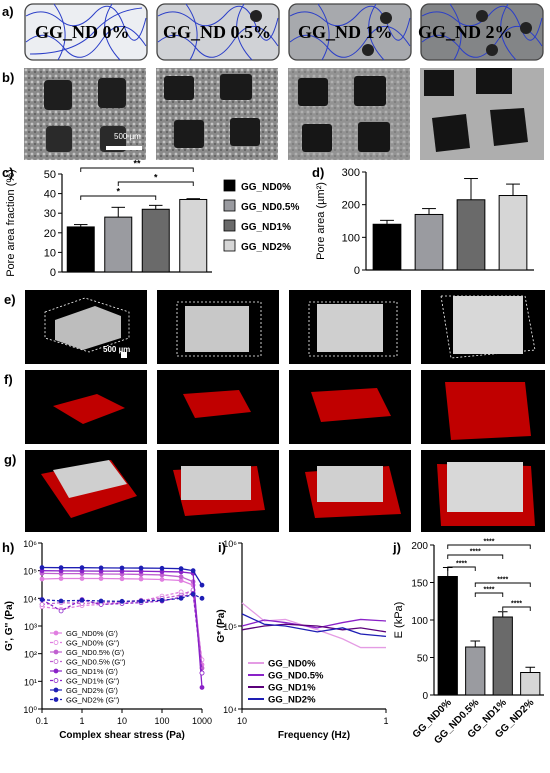 The image size is (550, 773). I want to click on significance-label-5: ****, so click(516, 604).